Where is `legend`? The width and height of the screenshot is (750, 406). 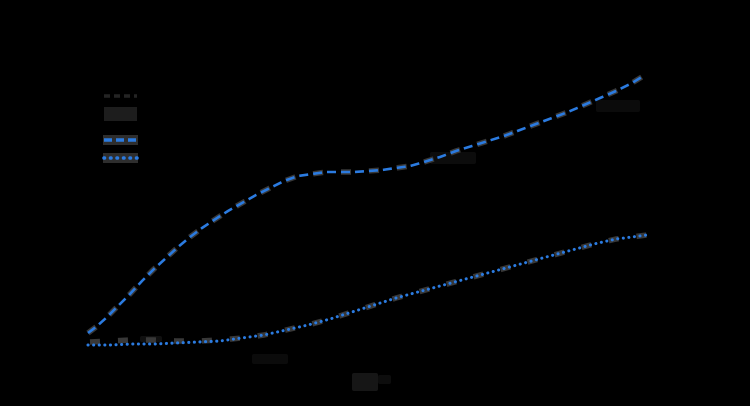
legend is located at coordinates (120, 128).